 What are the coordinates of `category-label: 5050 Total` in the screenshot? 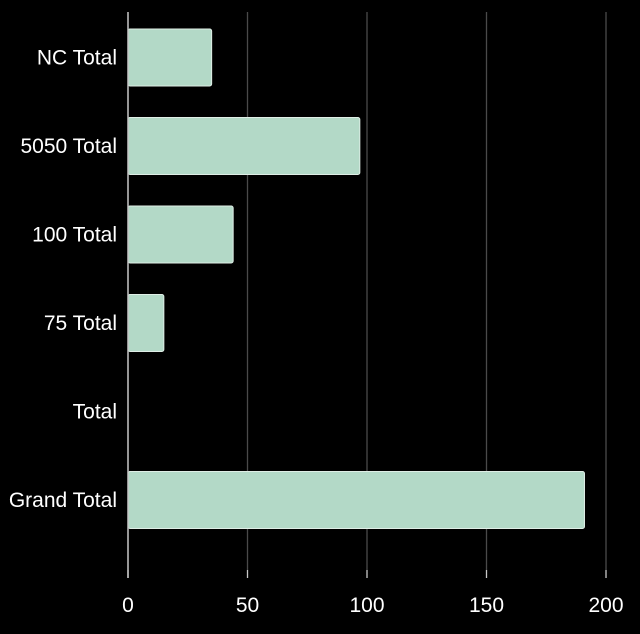 It's located at (68, 146).